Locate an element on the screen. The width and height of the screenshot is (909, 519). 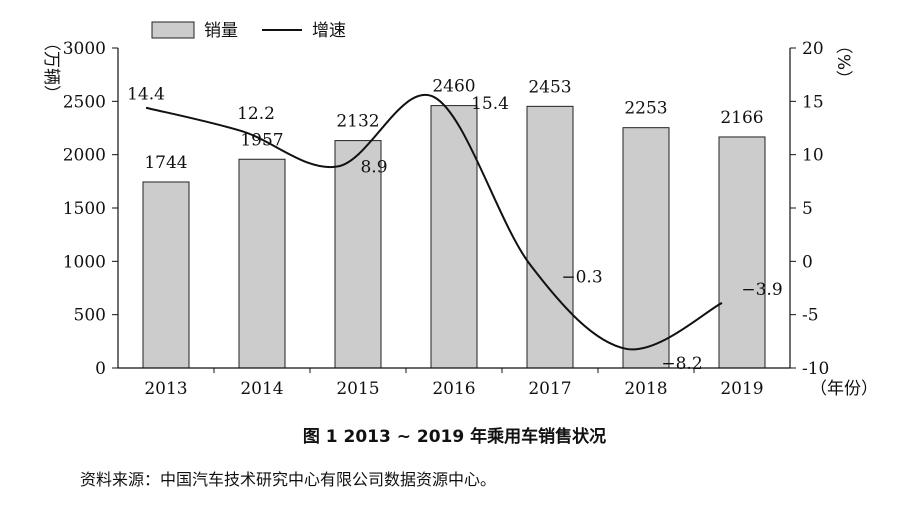
bar-value-label: 2166 is located at coordinates (741, 118).